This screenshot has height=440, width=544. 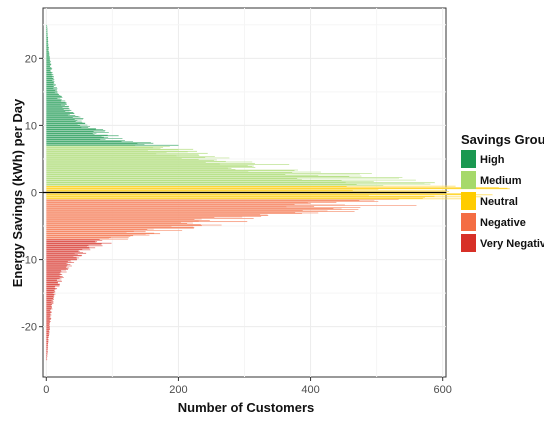 I want to click on y-tick-label: 20, so click(x=31, y=59).